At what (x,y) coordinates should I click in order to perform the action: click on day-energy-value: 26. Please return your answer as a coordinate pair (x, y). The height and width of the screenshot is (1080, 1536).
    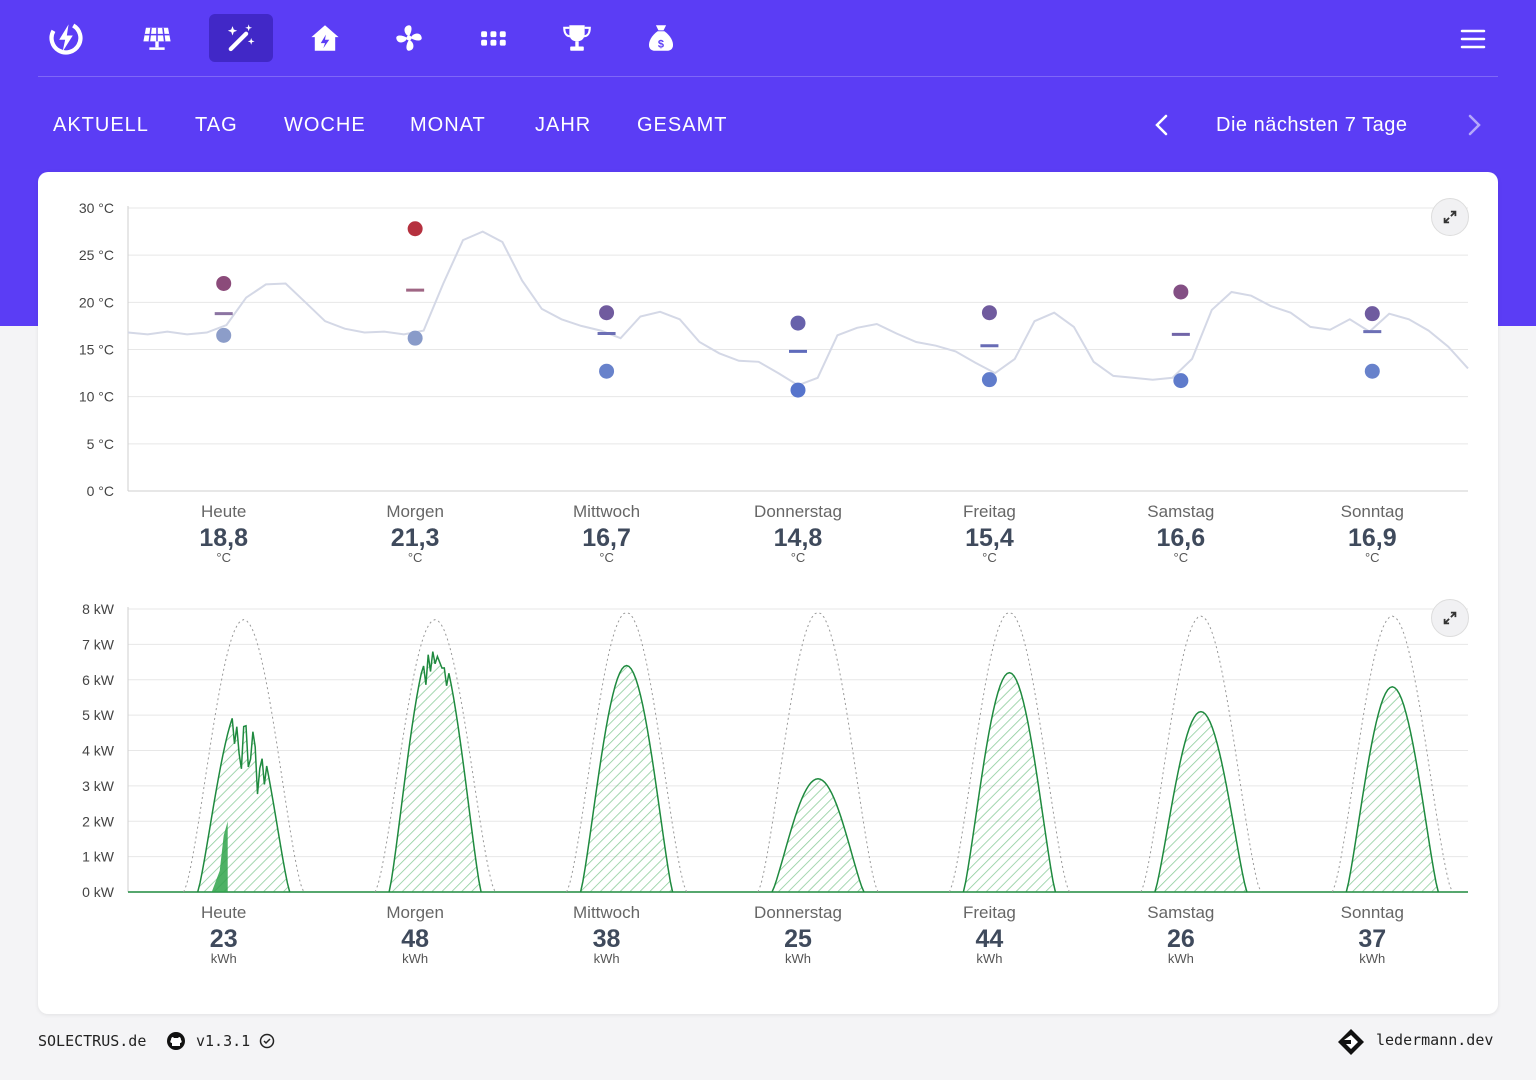
    Looking at the image, I should click on (1180, 939).